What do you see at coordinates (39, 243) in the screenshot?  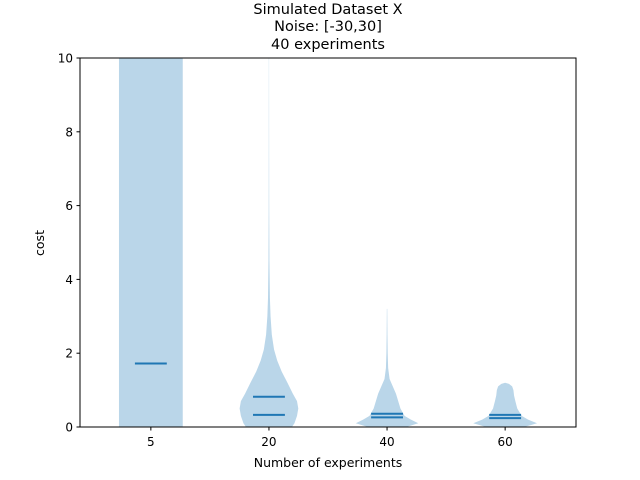 I see `y-axis-label: cost` at bounding box center [39, 243].